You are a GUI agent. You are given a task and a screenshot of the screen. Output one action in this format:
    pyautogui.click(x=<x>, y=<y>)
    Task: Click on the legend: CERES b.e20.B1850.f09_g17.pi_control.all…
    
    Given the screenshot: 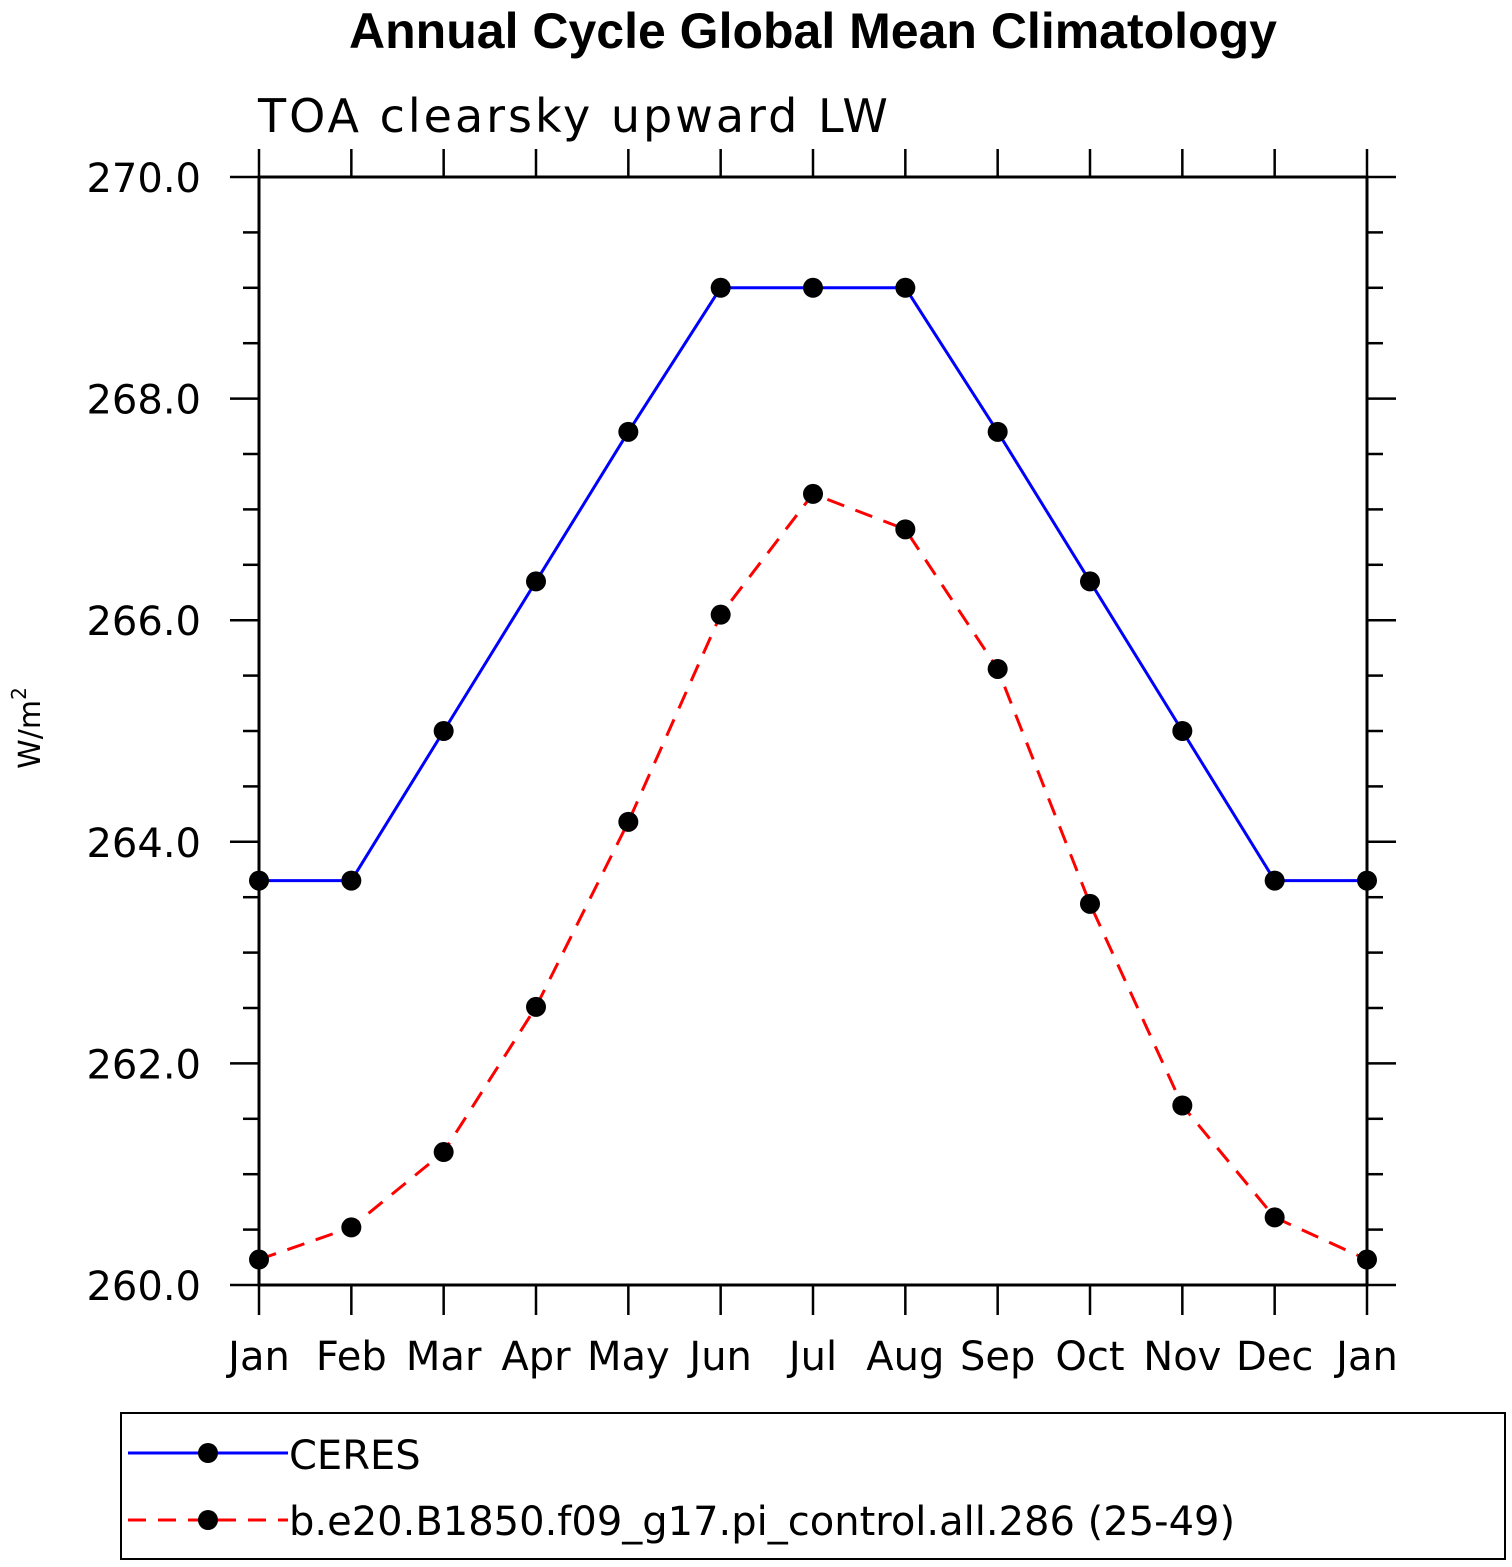 What is the action you would take?
    pyautogui.click(x=813, y=1486)
    